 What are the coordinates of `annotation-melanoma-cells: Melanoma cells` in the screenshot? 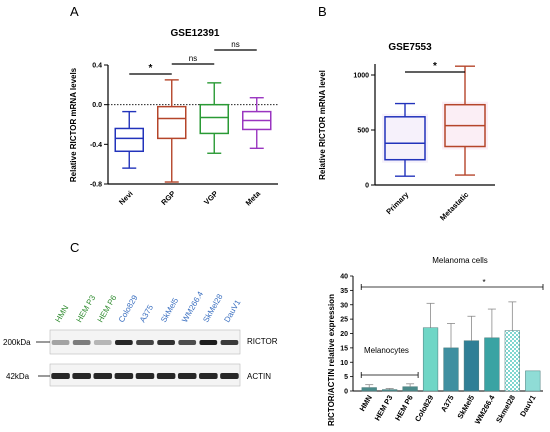 It's located at (460, 260).